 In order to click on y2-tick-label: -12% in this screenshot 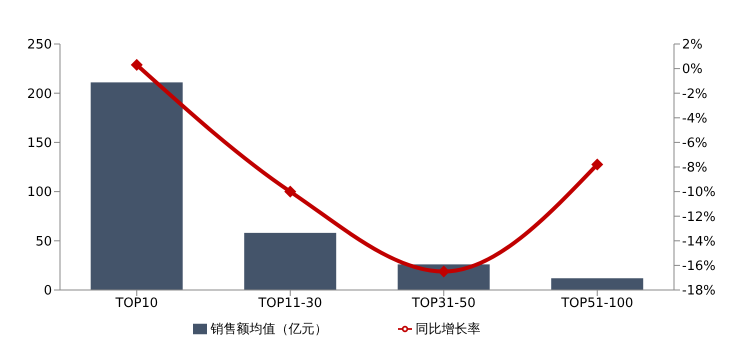, I will do `click(699, 217)`.